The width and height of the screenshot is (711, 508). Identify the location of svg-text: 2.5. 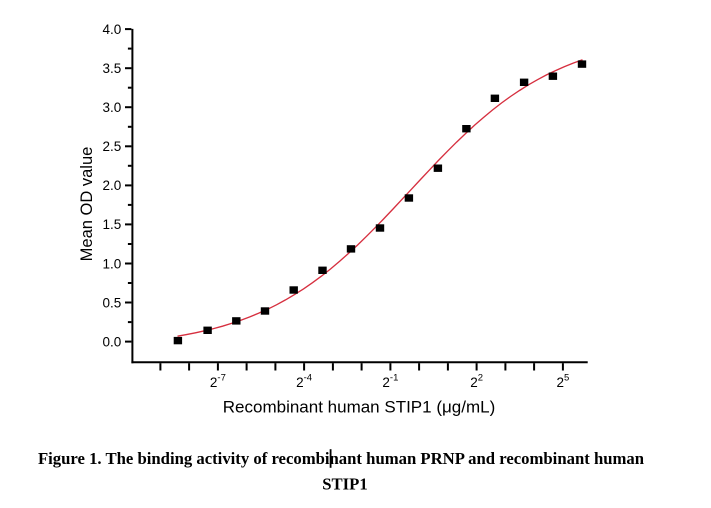
(112, 146).